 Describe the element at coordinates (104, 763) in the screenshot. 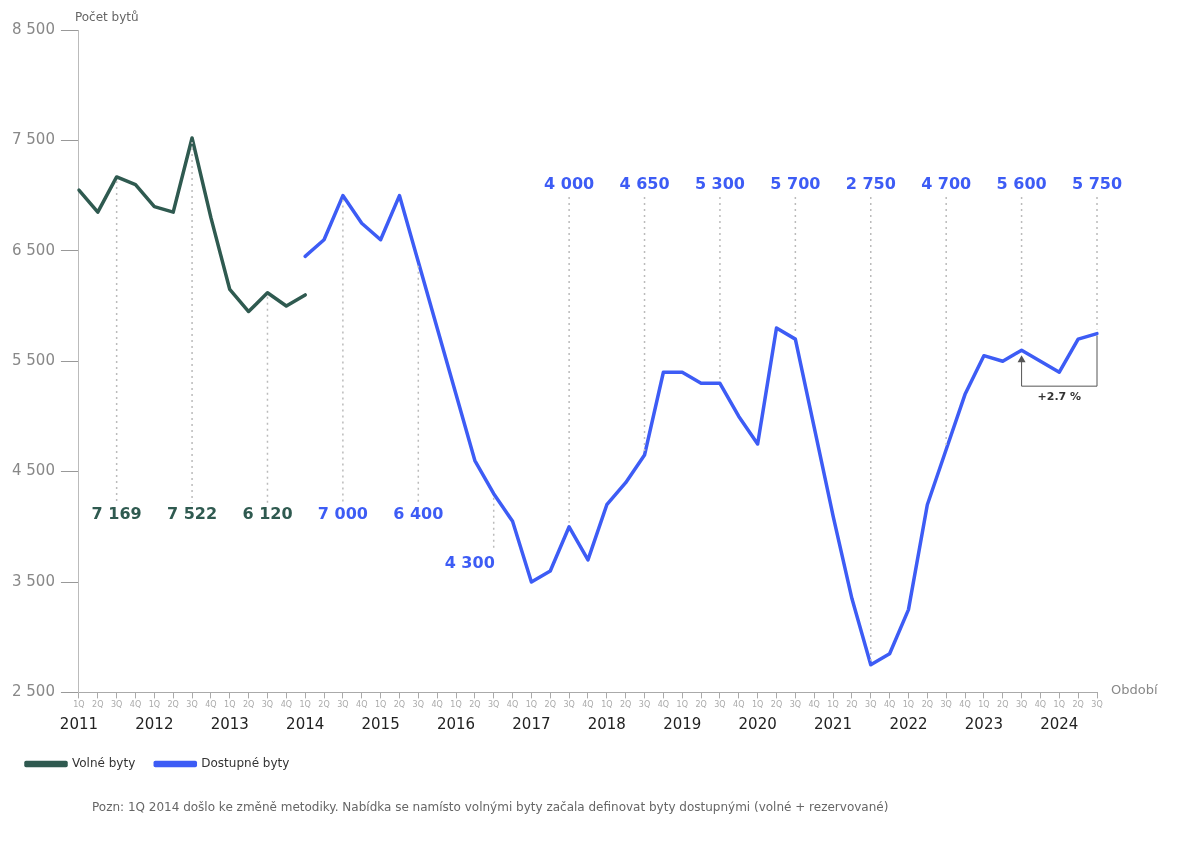

I see `legend-label: Volné byty` at that location.